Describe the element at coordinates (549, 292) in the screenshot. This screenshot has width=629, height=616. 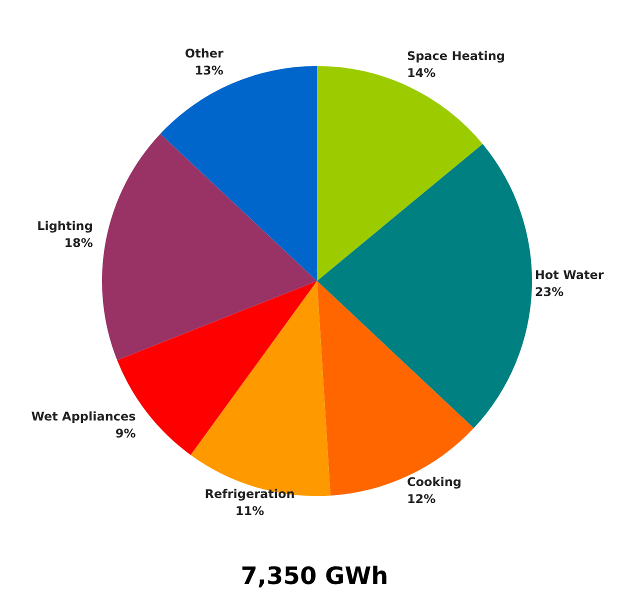
I see `data-label: 23%` at that location.